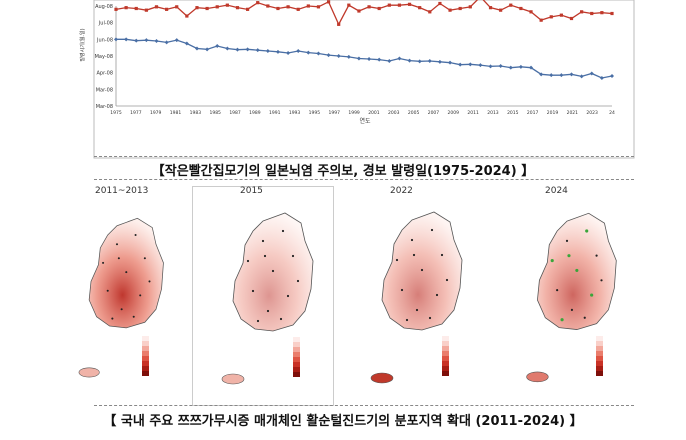 Image resolution: width=686 pixels, height=440 pixels. Describe the element at coordinates (592, 113) in the screenshot. I see `x-tick-label: 2023` at that location.